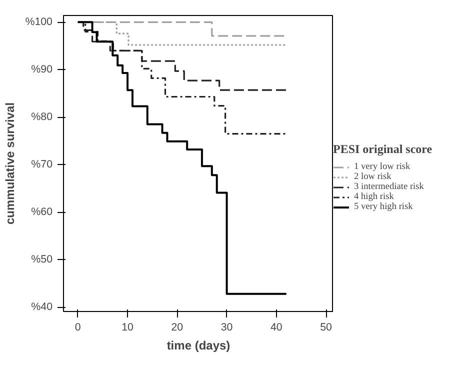  What do you see at coordinates (42, 117) in the screenshot?
I see `y-tick-label: %80` at bounding box center [42, 117].